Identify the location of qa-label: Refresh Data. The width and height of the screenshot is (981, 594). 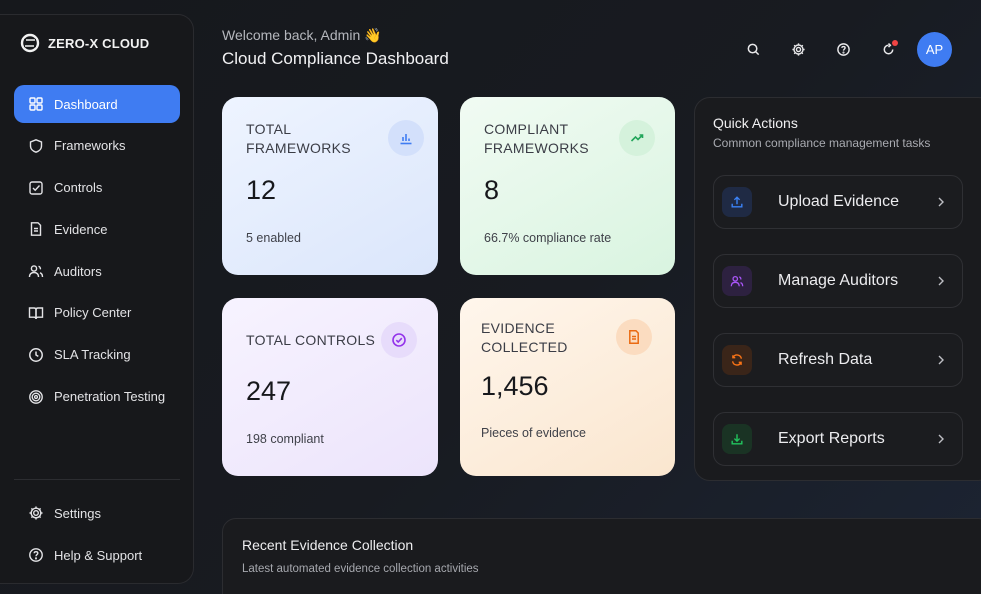
(825, 359).